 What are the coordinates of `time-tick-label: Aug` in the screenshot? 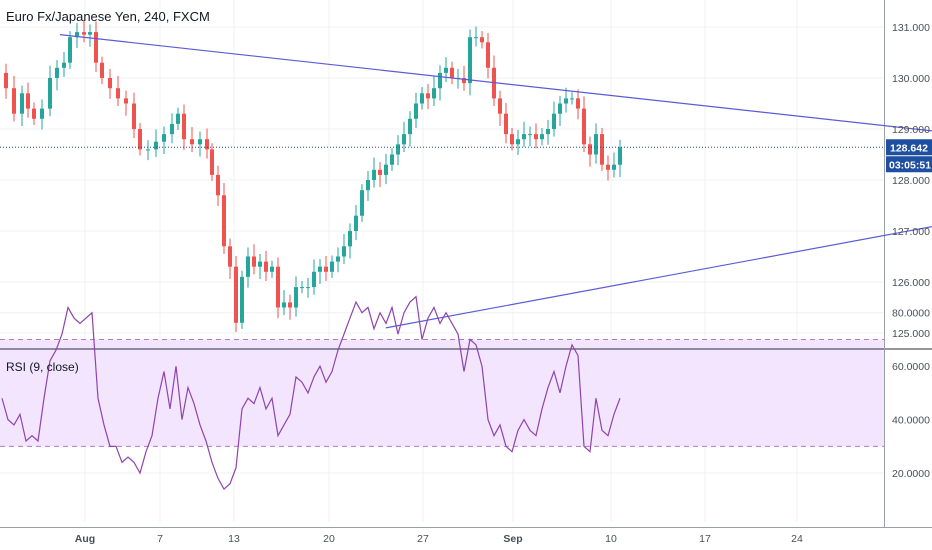 It's located at (85, 539).